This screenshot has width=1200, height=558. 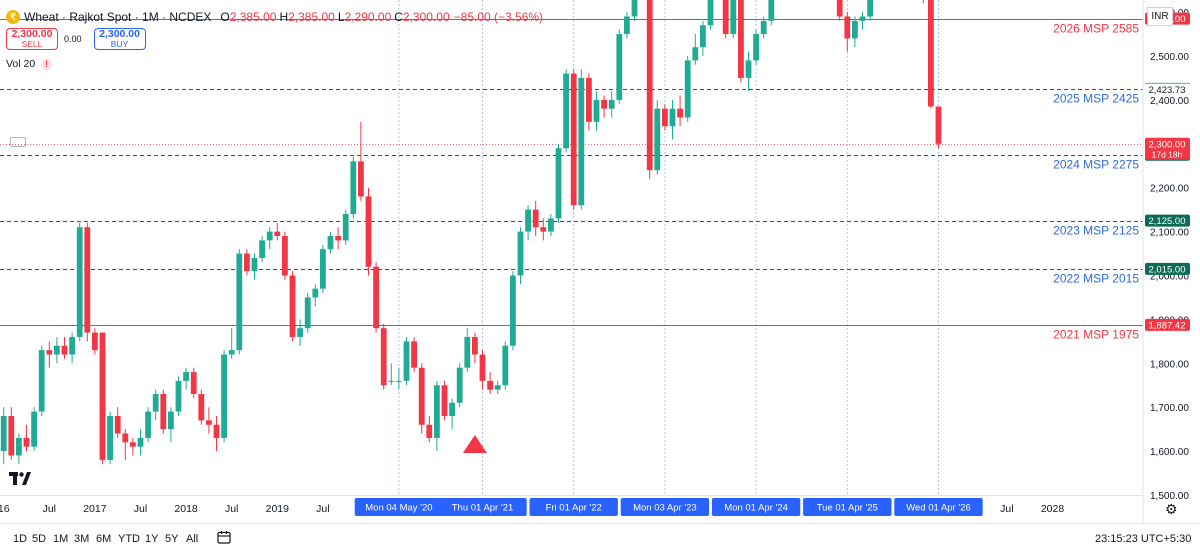 I want to click on msp-level-label: 2023 MSP 2125, so click(x=1096, y=231).